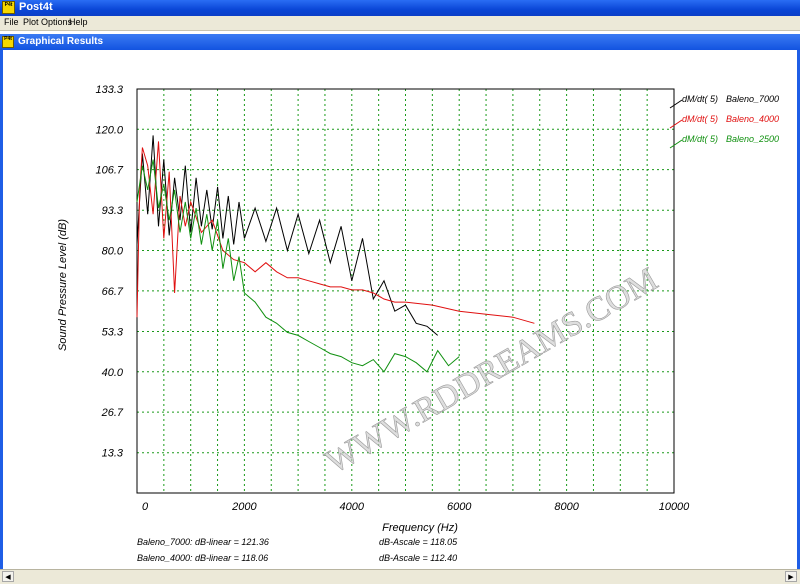 The width and height of the screenshot is (800, 584). I want to click on y-tick-label: 13.3, so click(113, 454).